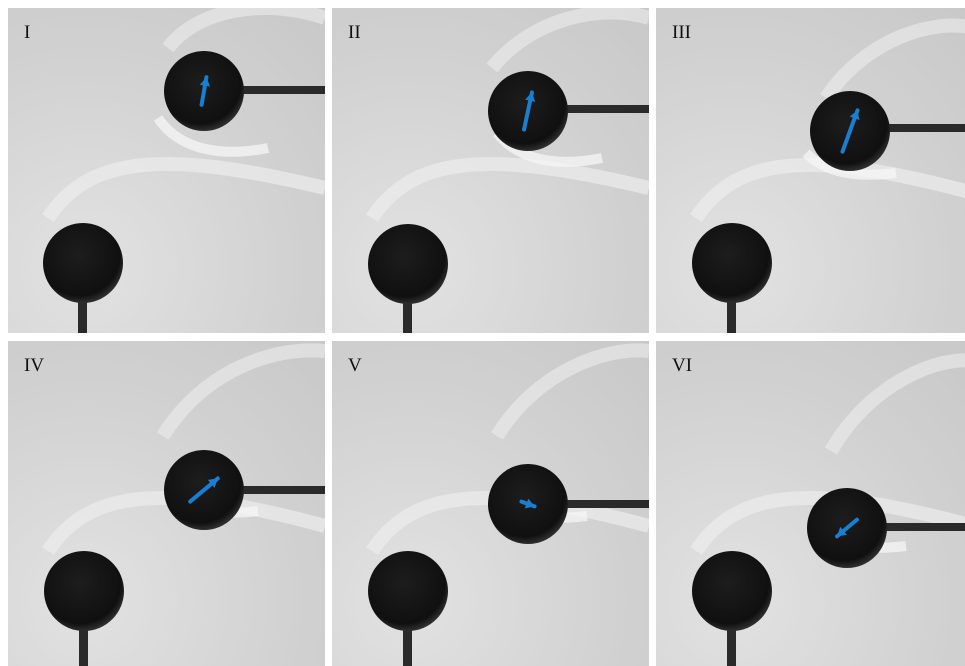  I want to click on panel-label: IV, so click(34, 365).